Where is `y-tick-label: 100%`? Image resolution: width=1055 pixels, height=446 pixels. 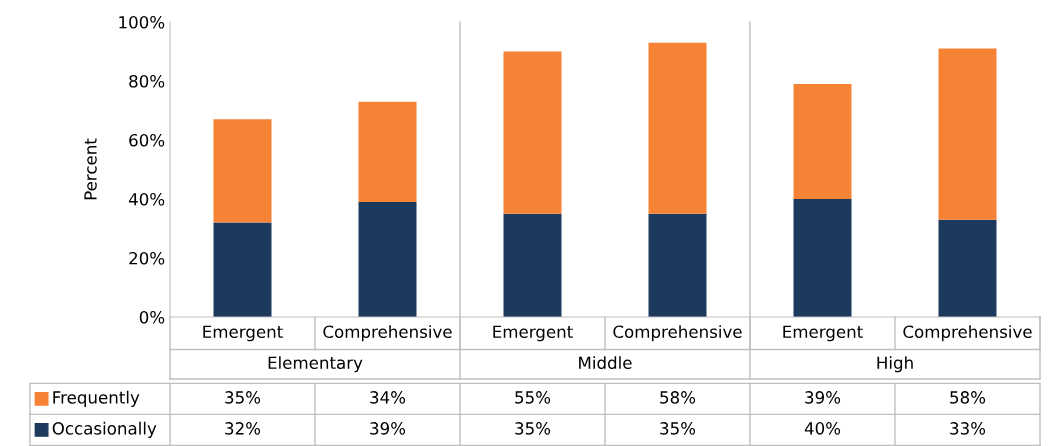
y-tick-label: 100% is located at coordinates (142, 22).